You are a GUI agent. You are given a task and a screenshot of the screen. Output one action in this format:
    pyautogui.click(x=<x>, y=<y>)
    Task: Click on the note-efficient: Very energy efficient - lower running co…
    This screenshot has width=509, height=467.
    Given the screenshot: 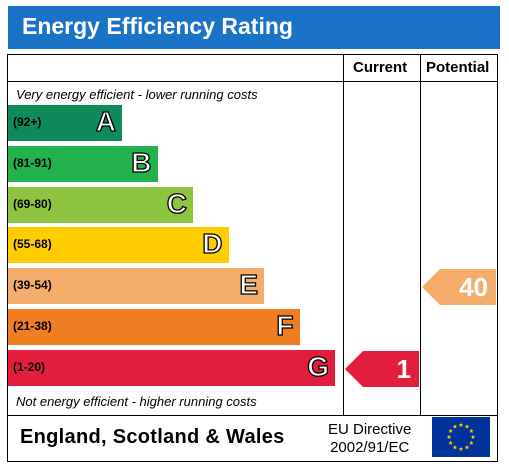 What is the action you would take?
    pyautogui.click(x=137, y=94)
    